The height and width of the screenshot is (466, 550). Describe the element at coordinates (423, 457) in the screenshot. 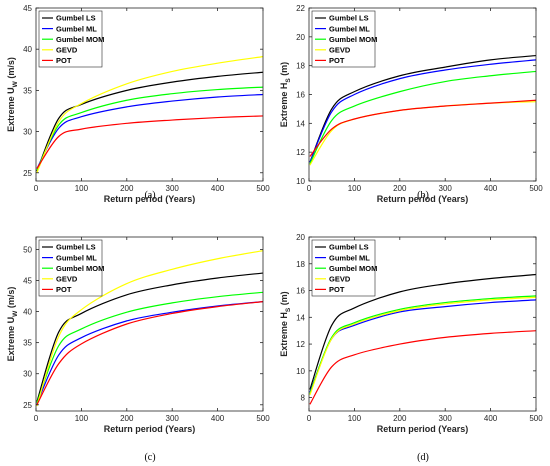

I see `panel-caption: (d)` at that location.